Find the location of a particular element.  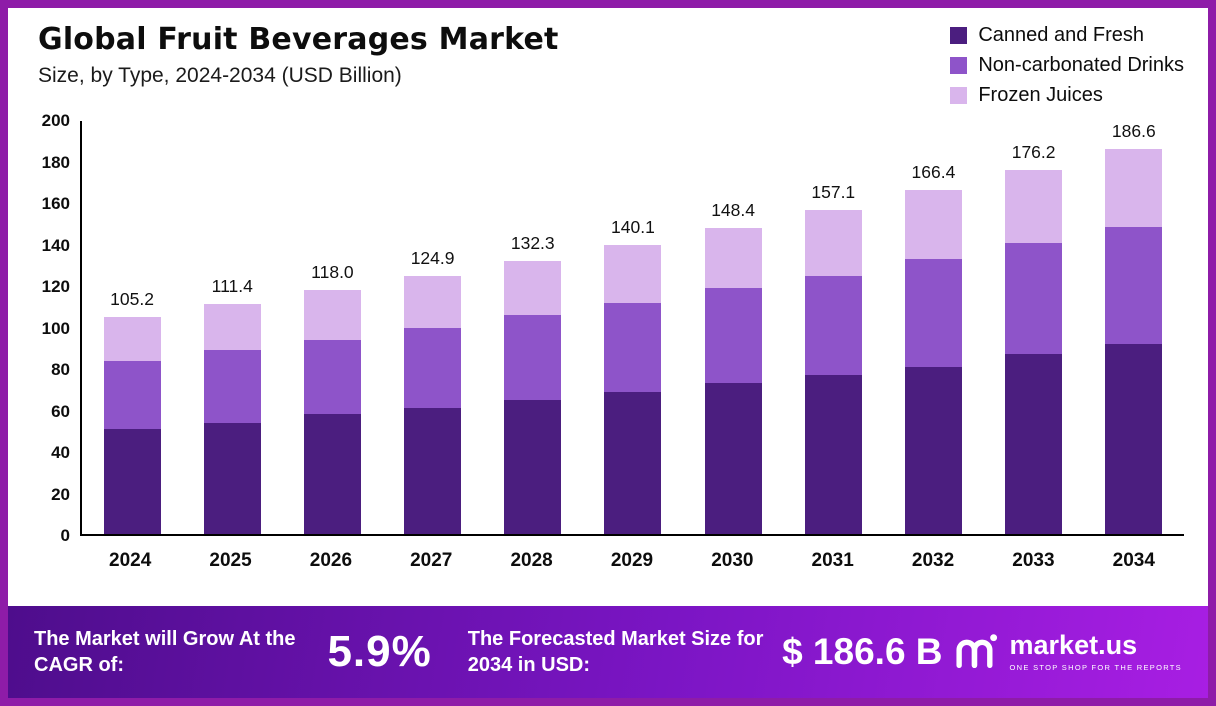

bar-segment-frozen-juices-2025 is located at coordinates (232, 327).